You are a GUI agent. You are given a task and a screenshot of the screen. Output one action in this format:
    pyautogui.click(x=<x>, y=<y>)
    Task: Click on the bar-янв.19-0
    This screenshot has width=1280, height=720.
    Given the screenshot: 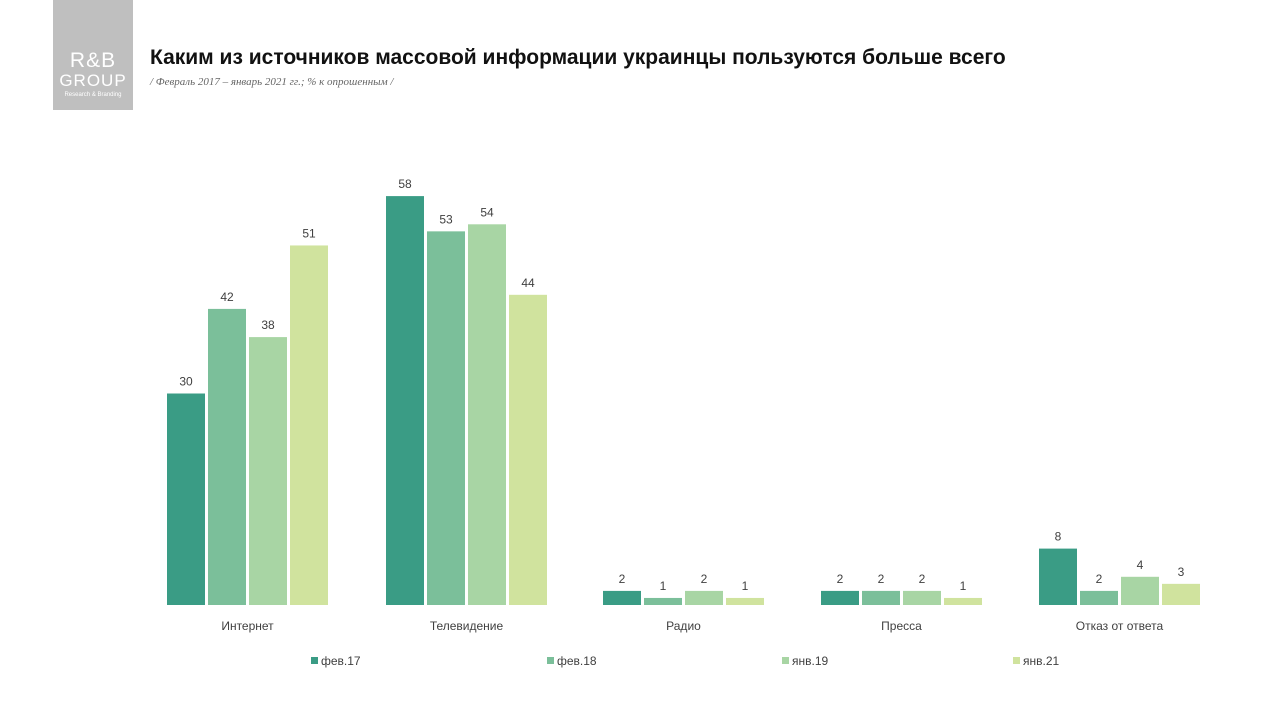 What is the action you would take?
    pyautogui.click(x=268, y=471)
    